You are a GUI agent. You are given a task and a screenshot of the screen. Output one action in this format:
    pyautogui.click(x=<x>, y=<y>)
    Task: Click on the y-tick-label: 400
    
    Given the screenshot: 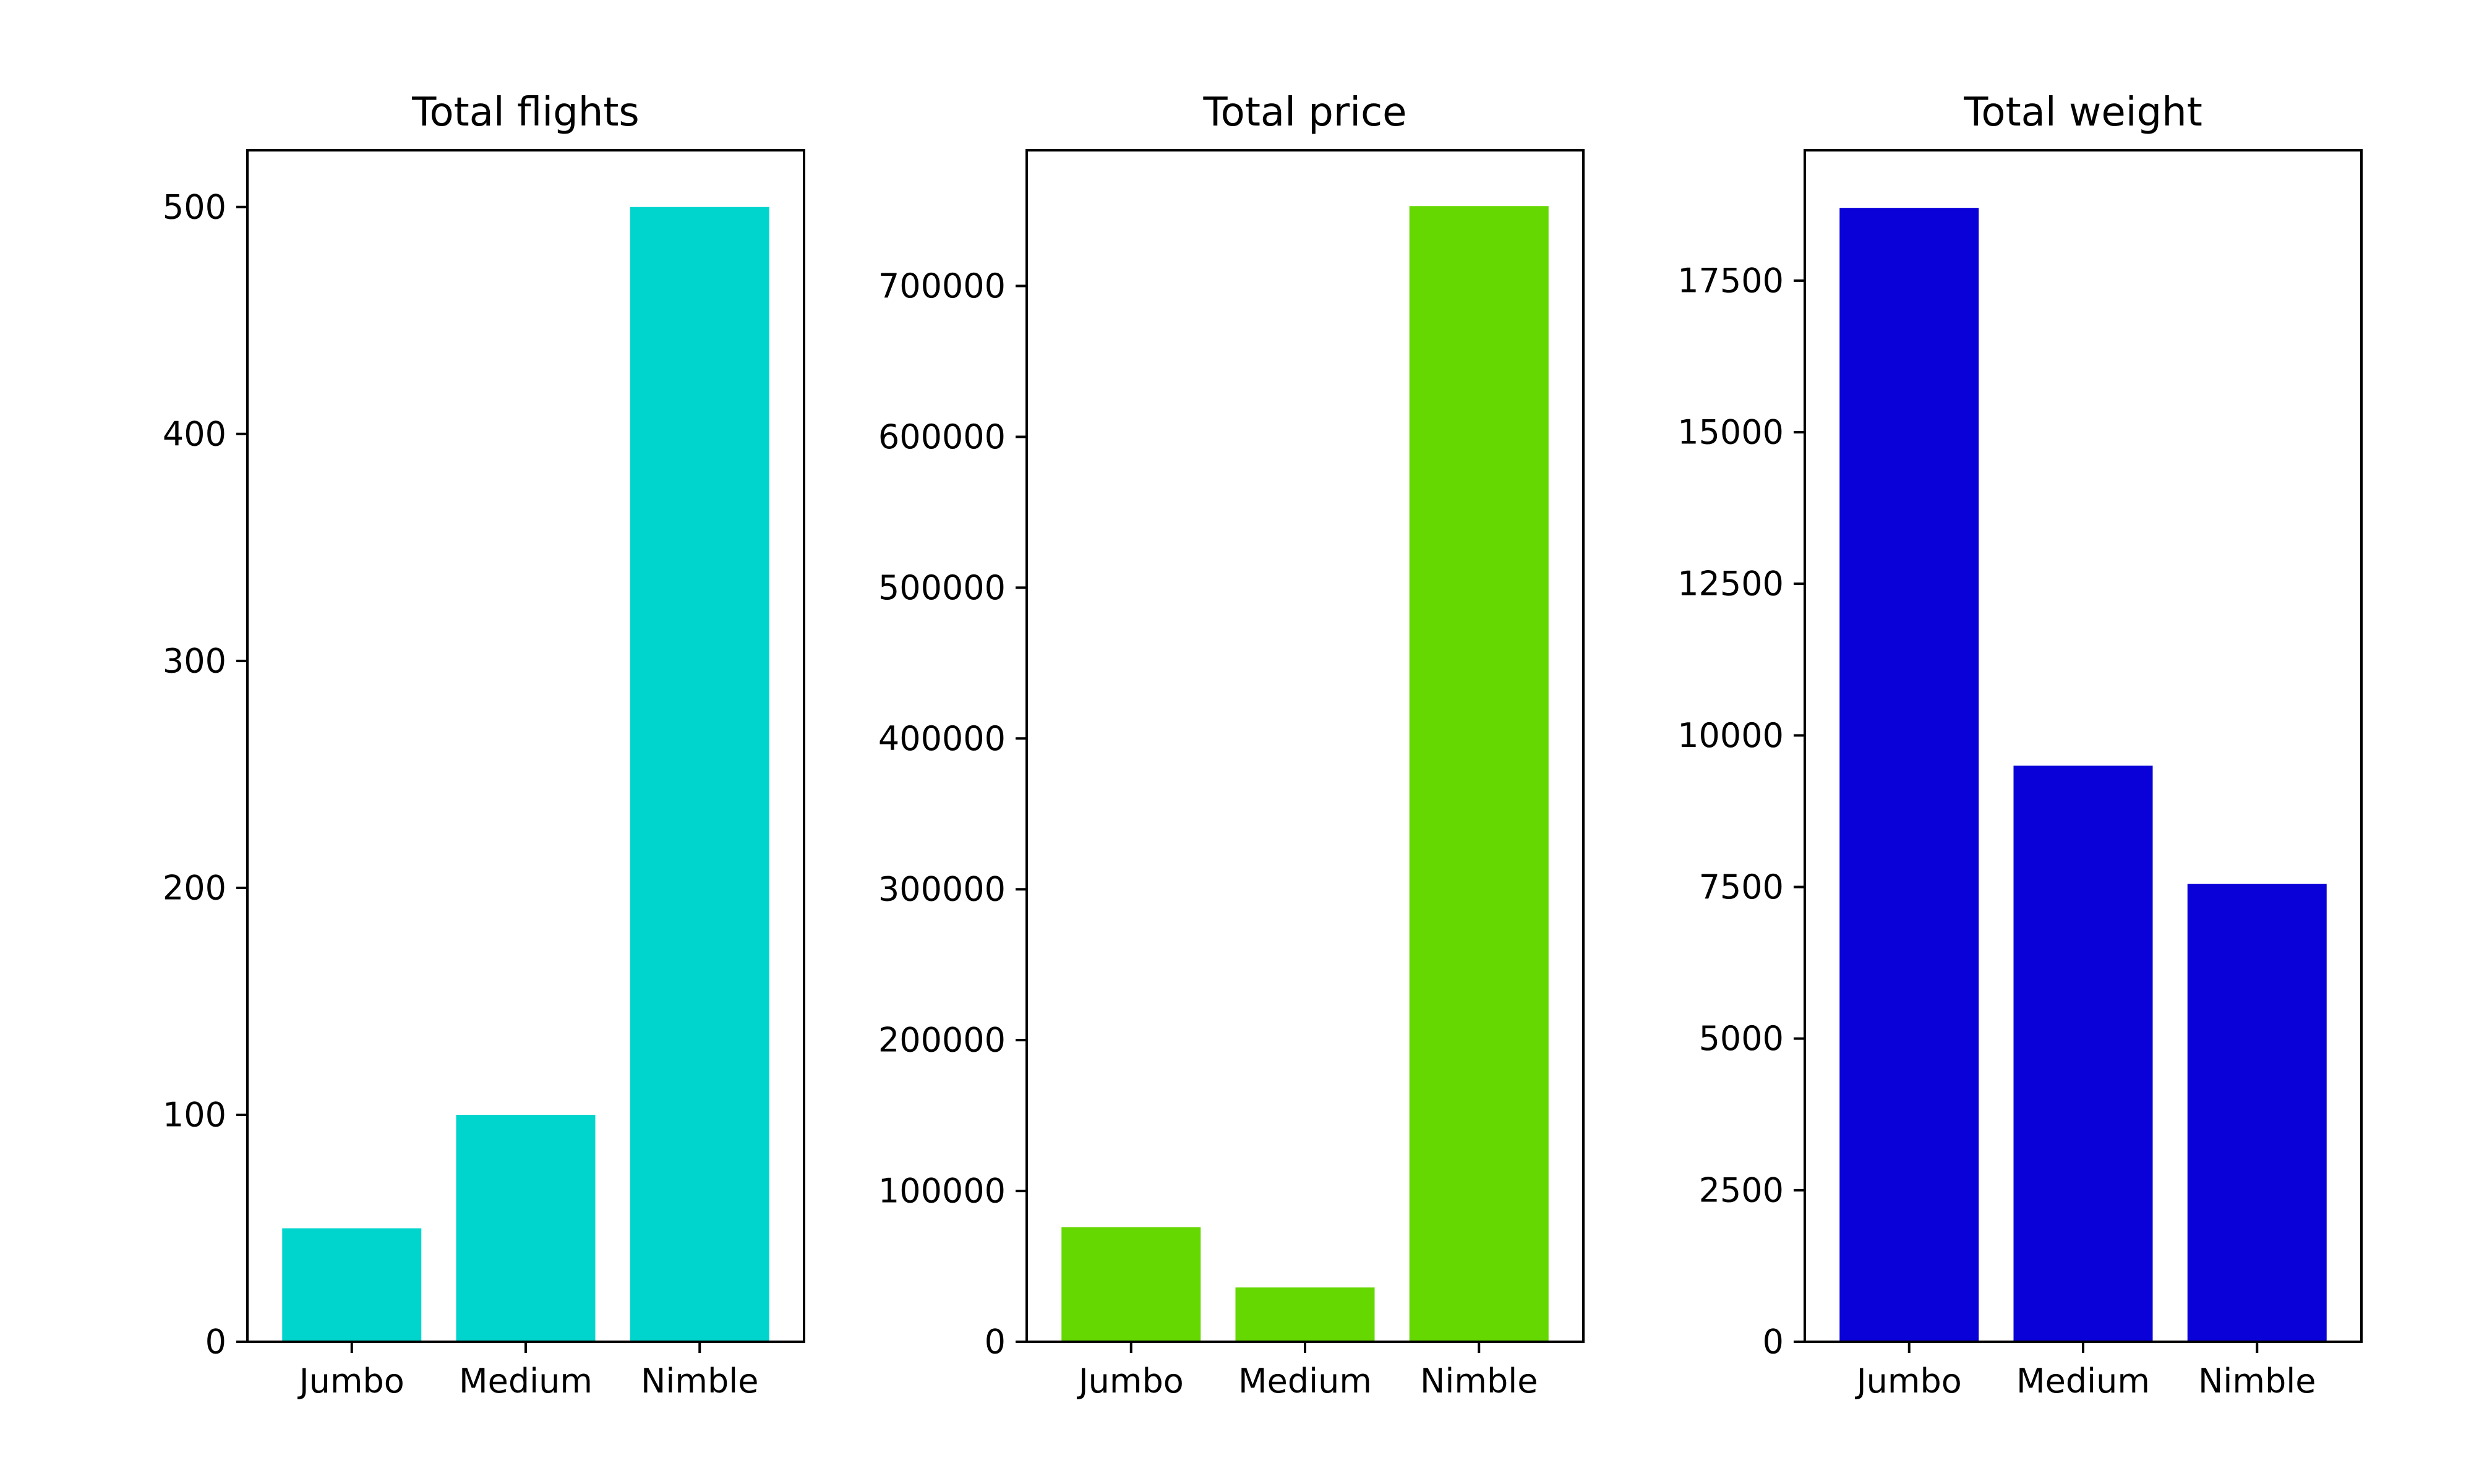 What is the action you would take?
    pyautogui.click(x=194, y=433)
    